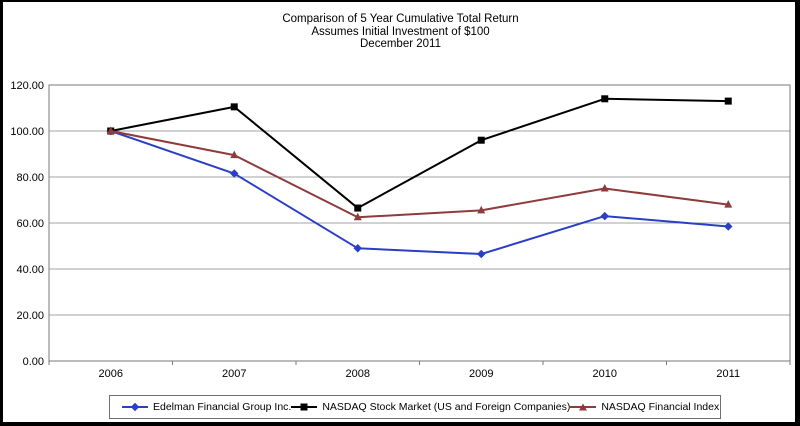 The image size is (800, 426). I want to click on legend-swatch-edelman, so click(135, 407).